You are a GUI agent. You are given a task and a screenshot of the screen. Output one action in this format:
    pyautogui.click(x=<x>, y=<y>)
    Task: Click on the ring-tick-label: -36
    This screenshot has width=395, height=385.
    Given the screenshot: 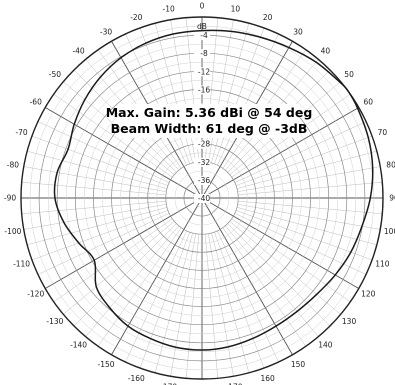 What is the action you would take?
    pyautogui.click(x=204, y=180)
    